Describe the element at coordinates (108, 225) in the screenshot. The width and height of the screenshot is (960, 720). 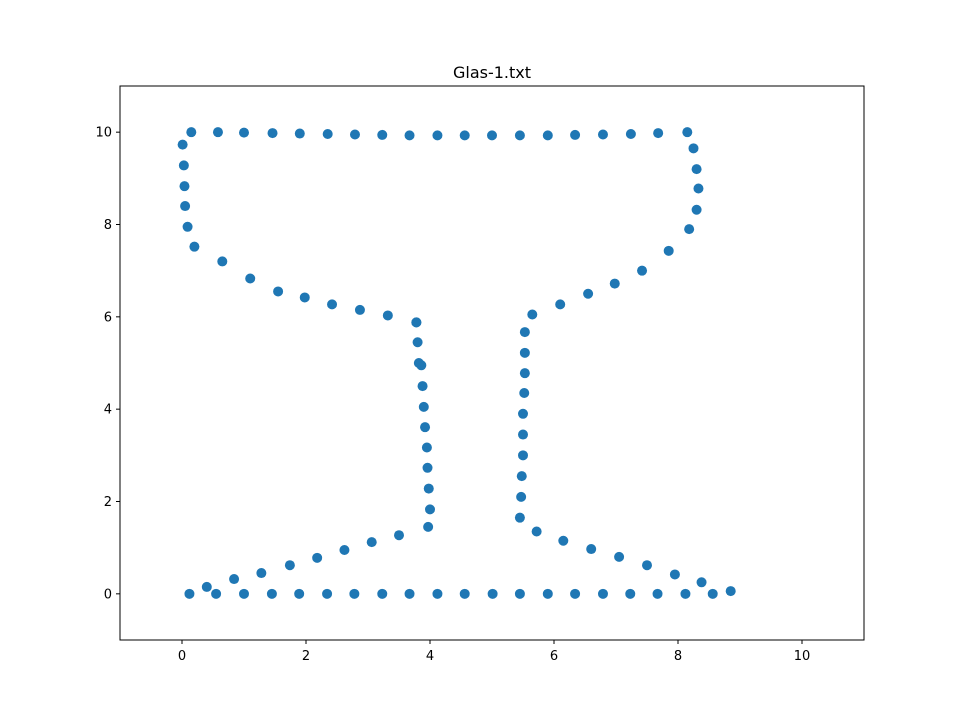
I see `y-tick-label: 8` at that location.